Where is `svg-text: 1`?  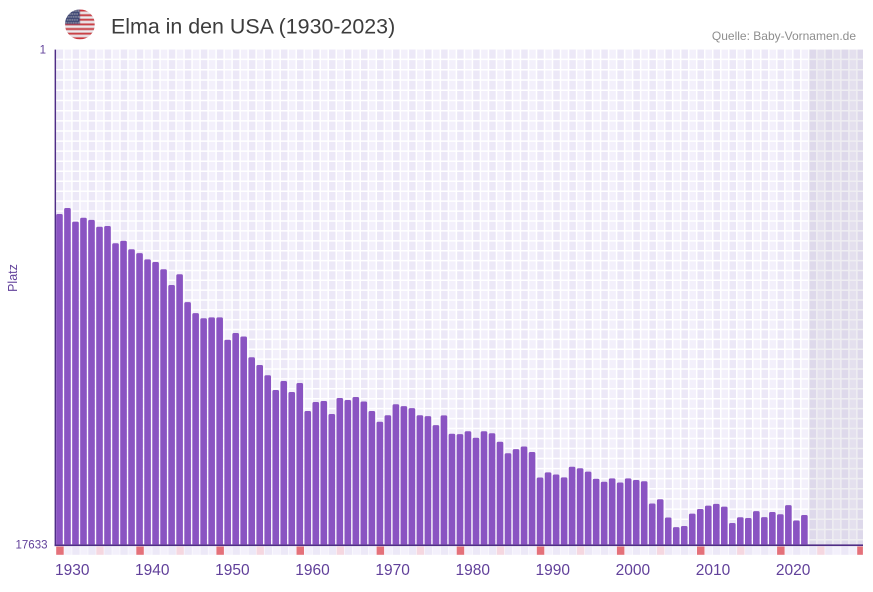 svg-text: 1 is located at coordinates (43, 51).